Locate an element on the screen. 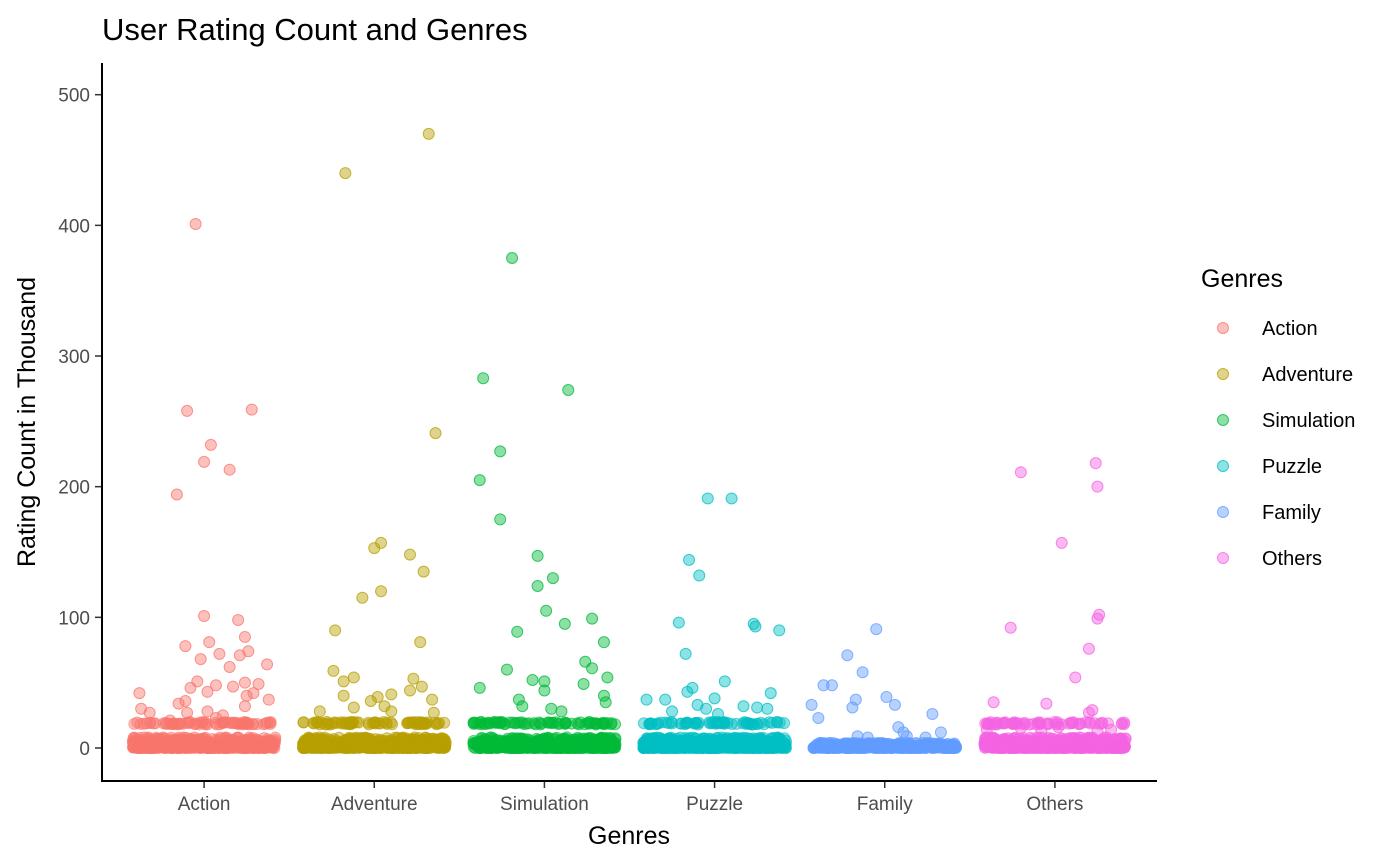  series-family is located at coordinates (884, 688).